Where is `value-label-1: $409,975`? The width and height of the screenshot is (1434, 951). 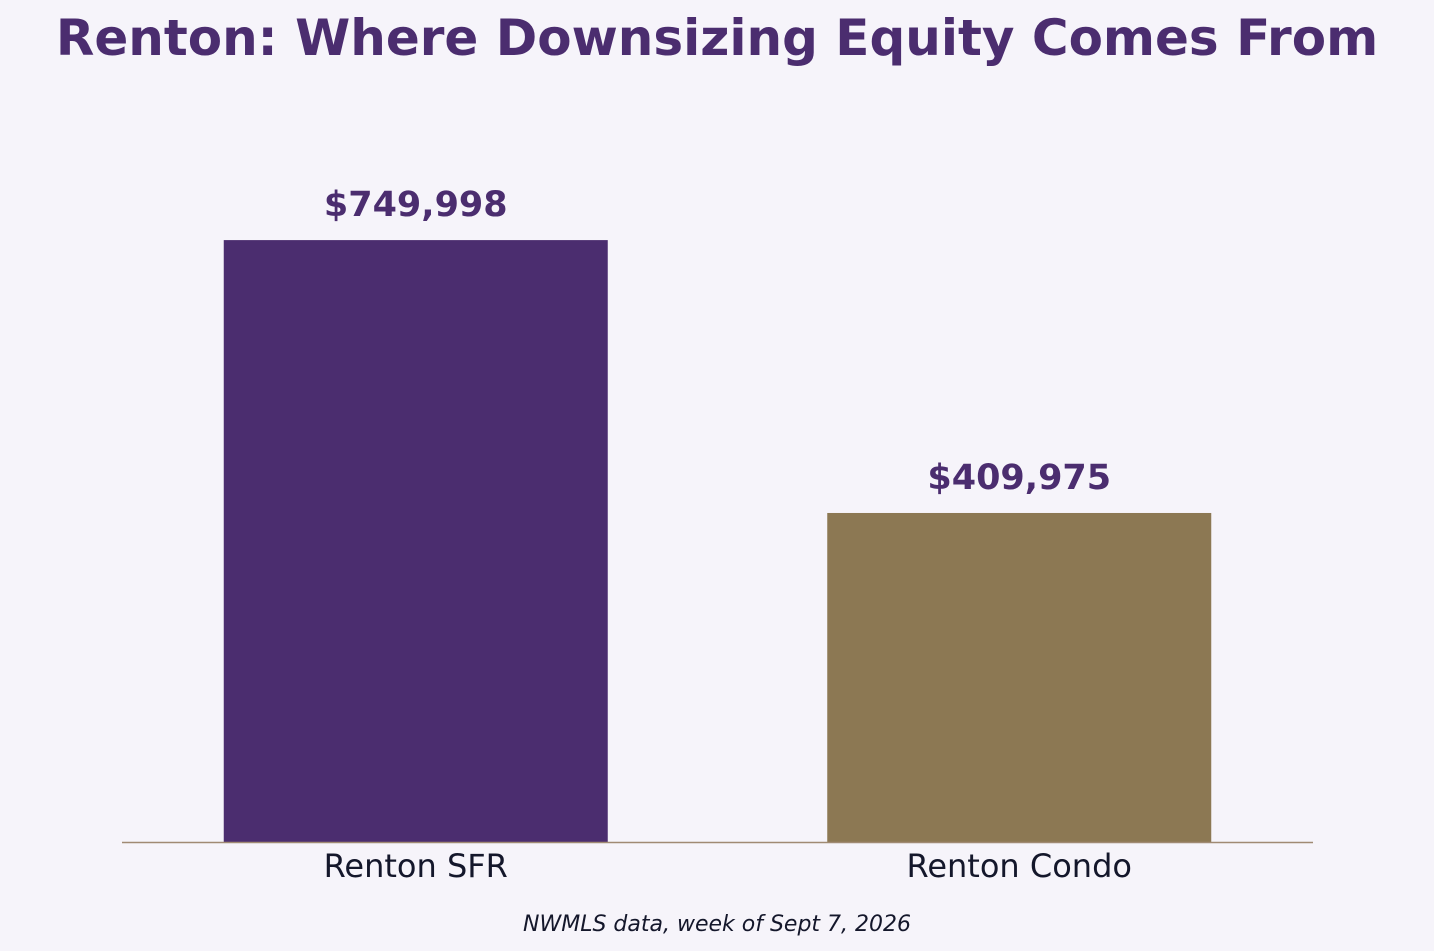 value-label-1: $409,975 is located at coordinates (1019, 478).